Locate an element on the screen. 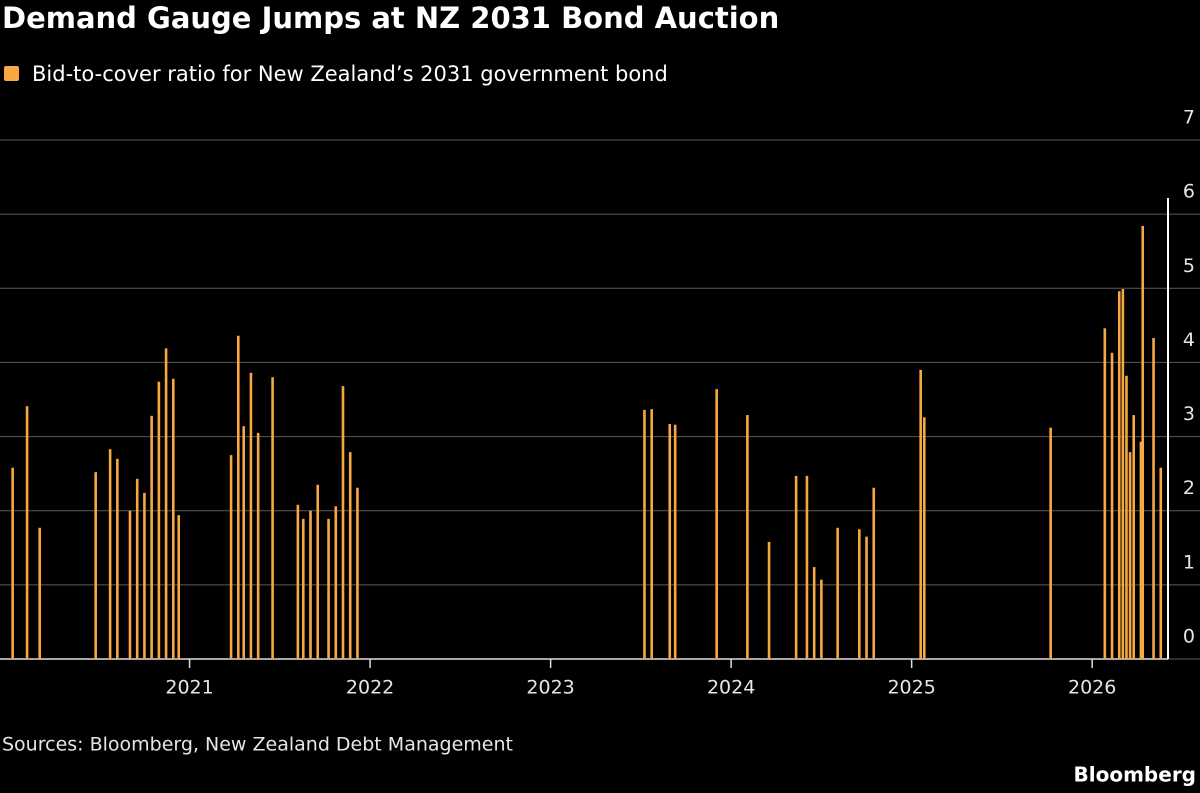 This screenshot has width=1200, height=793. x-tick-label: 2023 is located at coordinates (550, 688).